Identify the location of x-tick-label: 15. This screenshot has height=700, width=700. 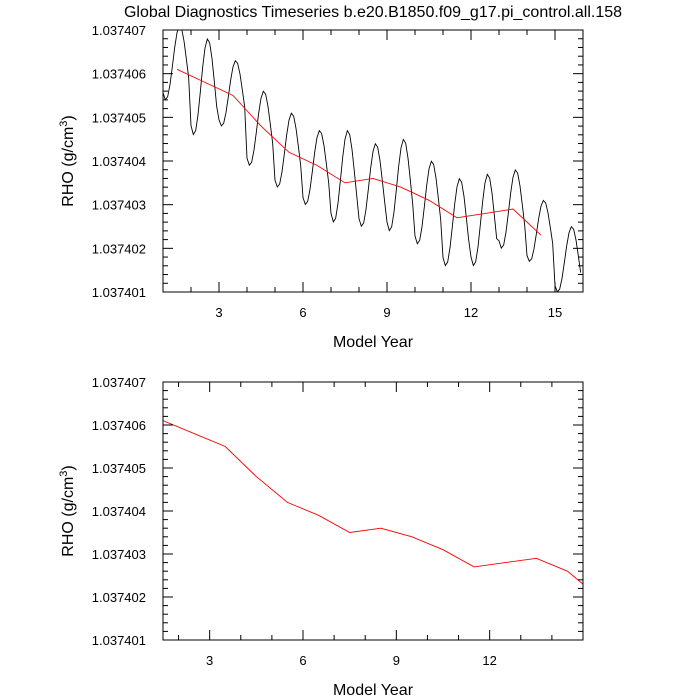
(555, 312).